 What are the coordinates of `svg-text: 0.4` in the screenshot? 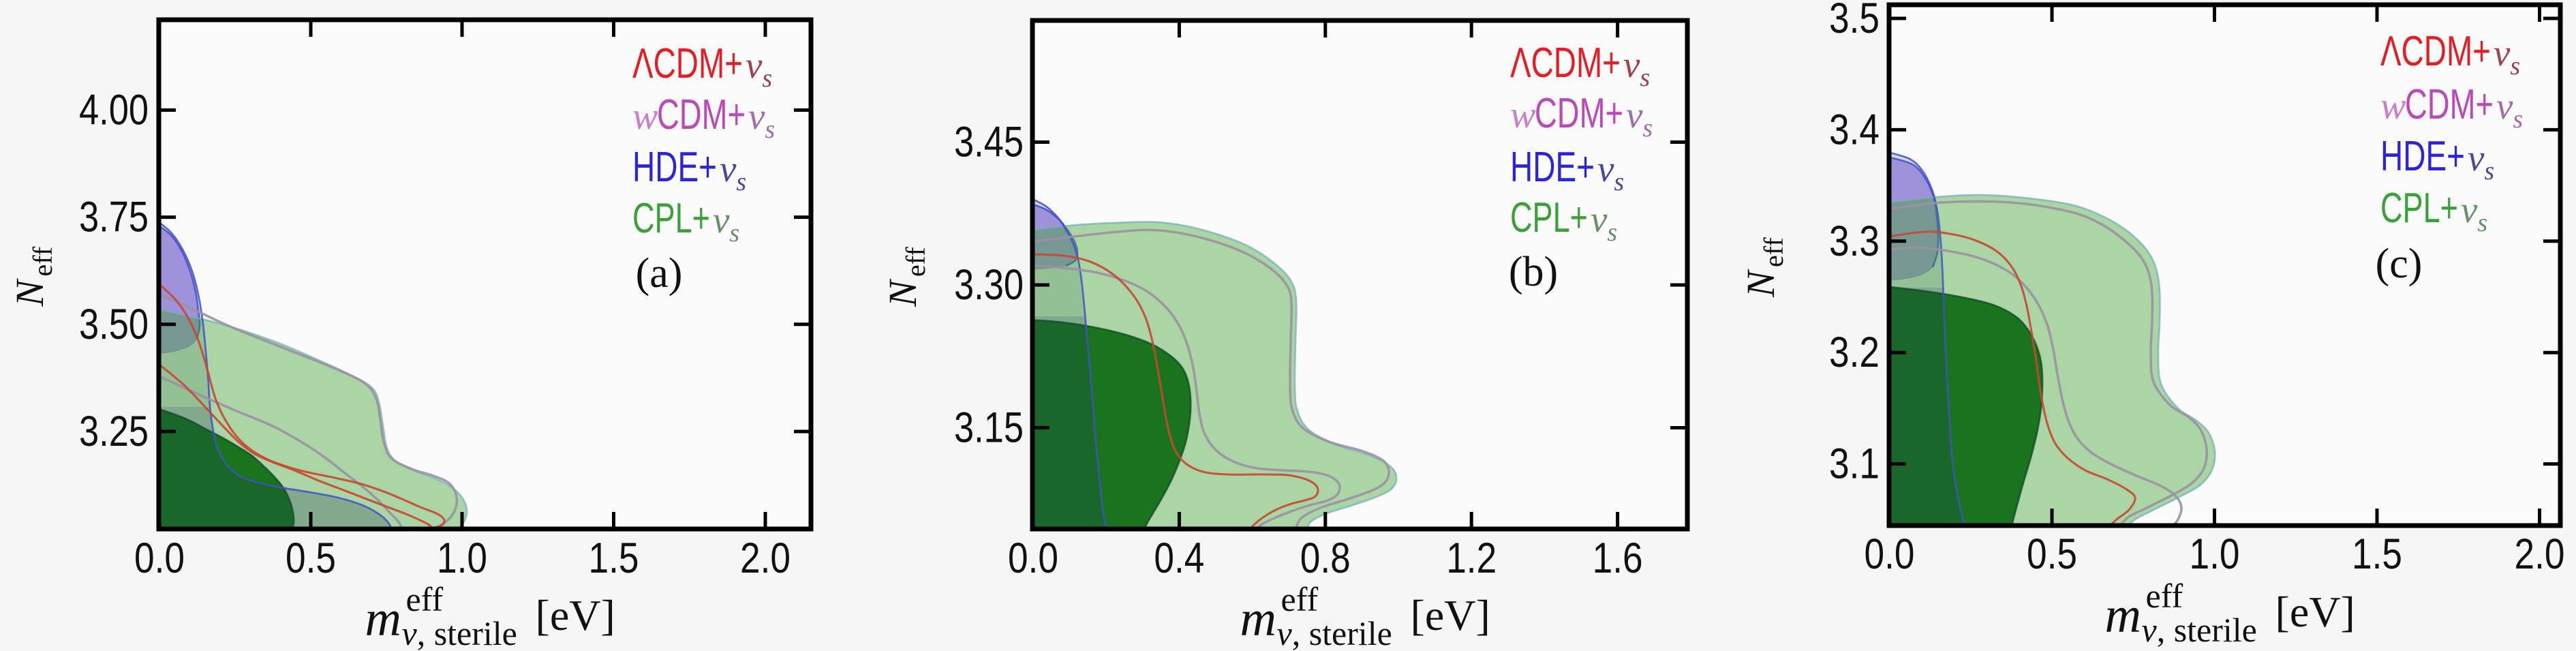 It's located at (1179, 558).